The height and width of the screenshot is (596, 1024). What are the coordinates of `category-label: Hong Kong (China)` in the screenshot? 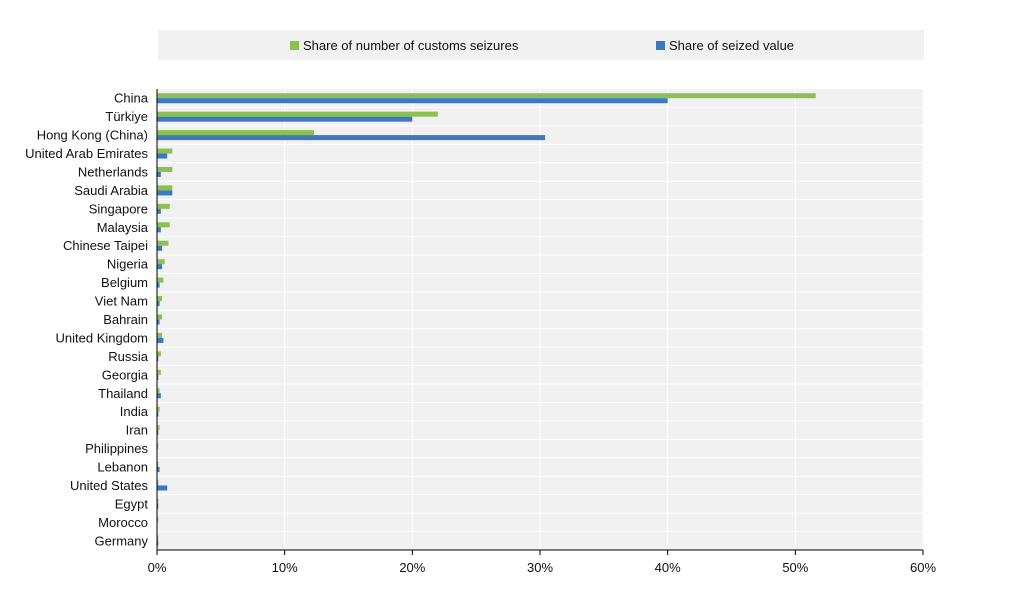 It's located at (92, 135).